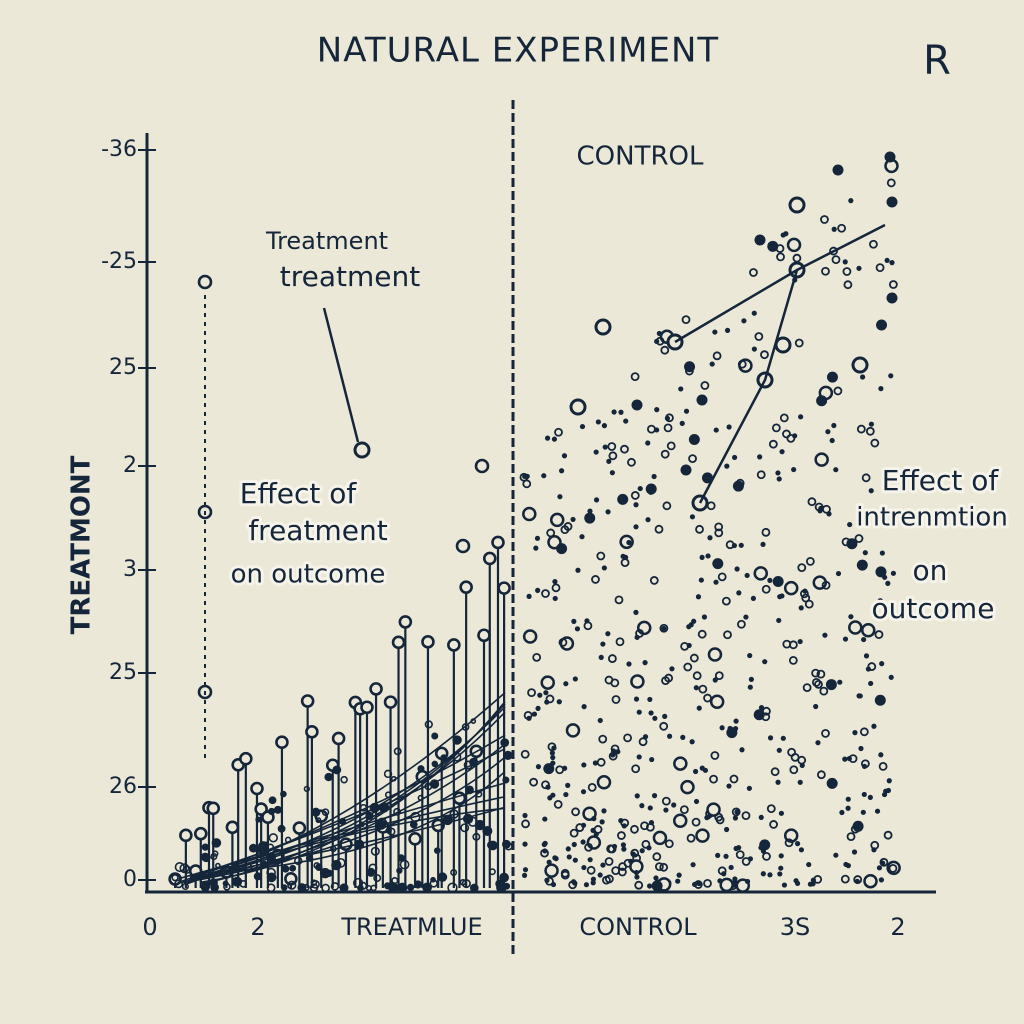  I want to click on y-tick-label: -36, so click(119, 149).